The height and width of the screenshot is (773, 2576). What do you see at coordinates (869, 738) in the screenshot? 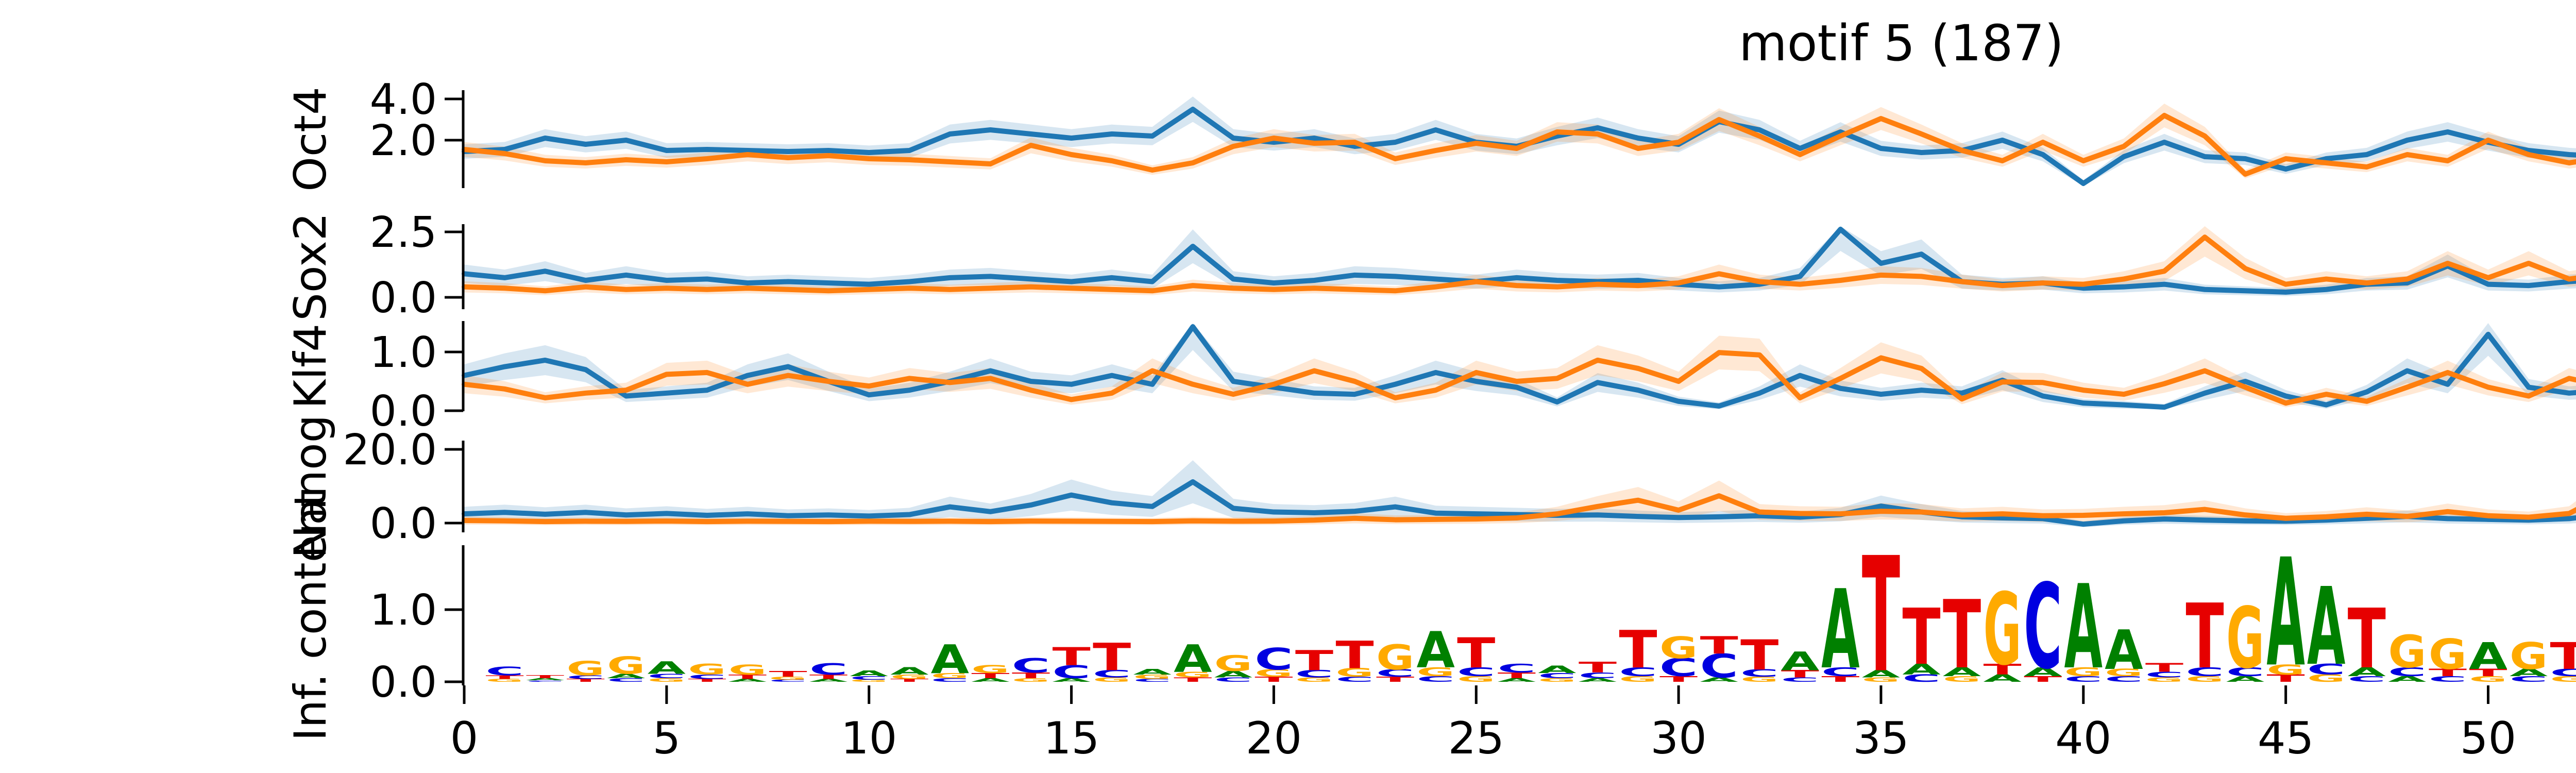
I see `x-tick-label-10: 10` at bounding box center [869, 738].